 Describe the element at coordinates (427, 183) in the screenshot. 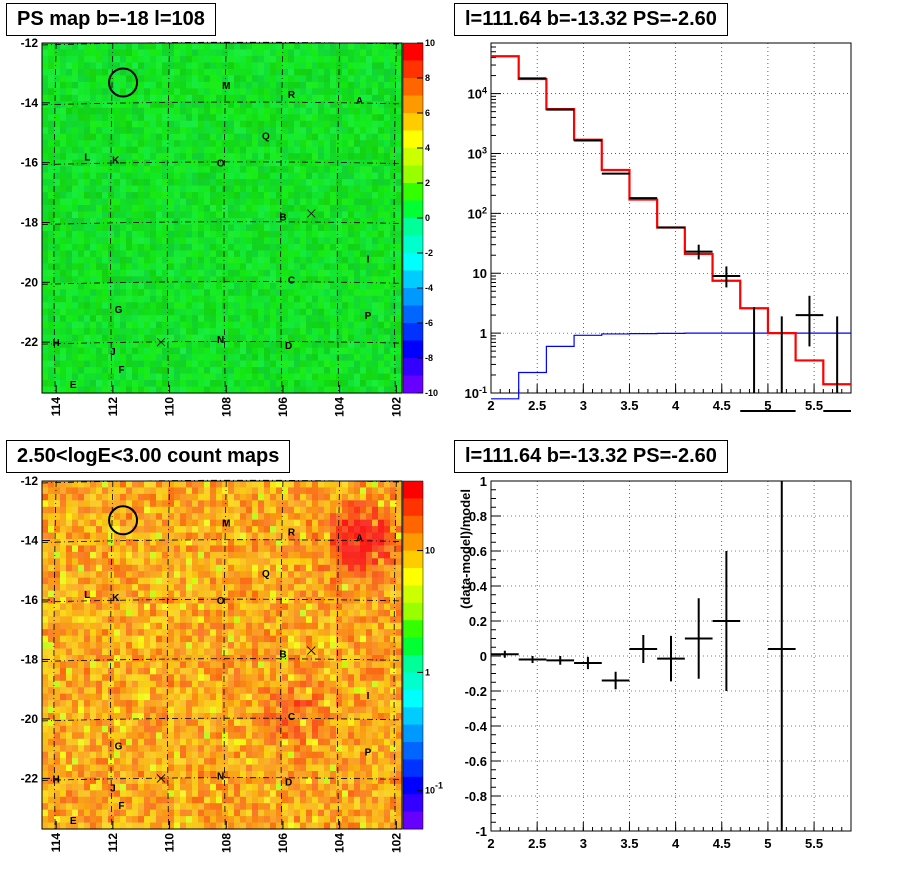

I see `palette-tick-label: 2` at that location.